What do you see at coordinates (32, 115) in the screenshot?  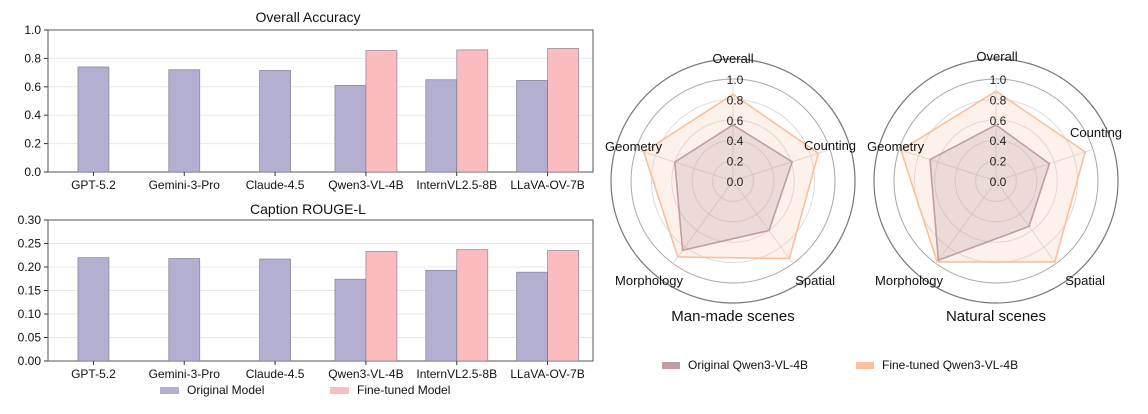 I see `y-tick-label: 0.4` at bounding box center [32, 115].